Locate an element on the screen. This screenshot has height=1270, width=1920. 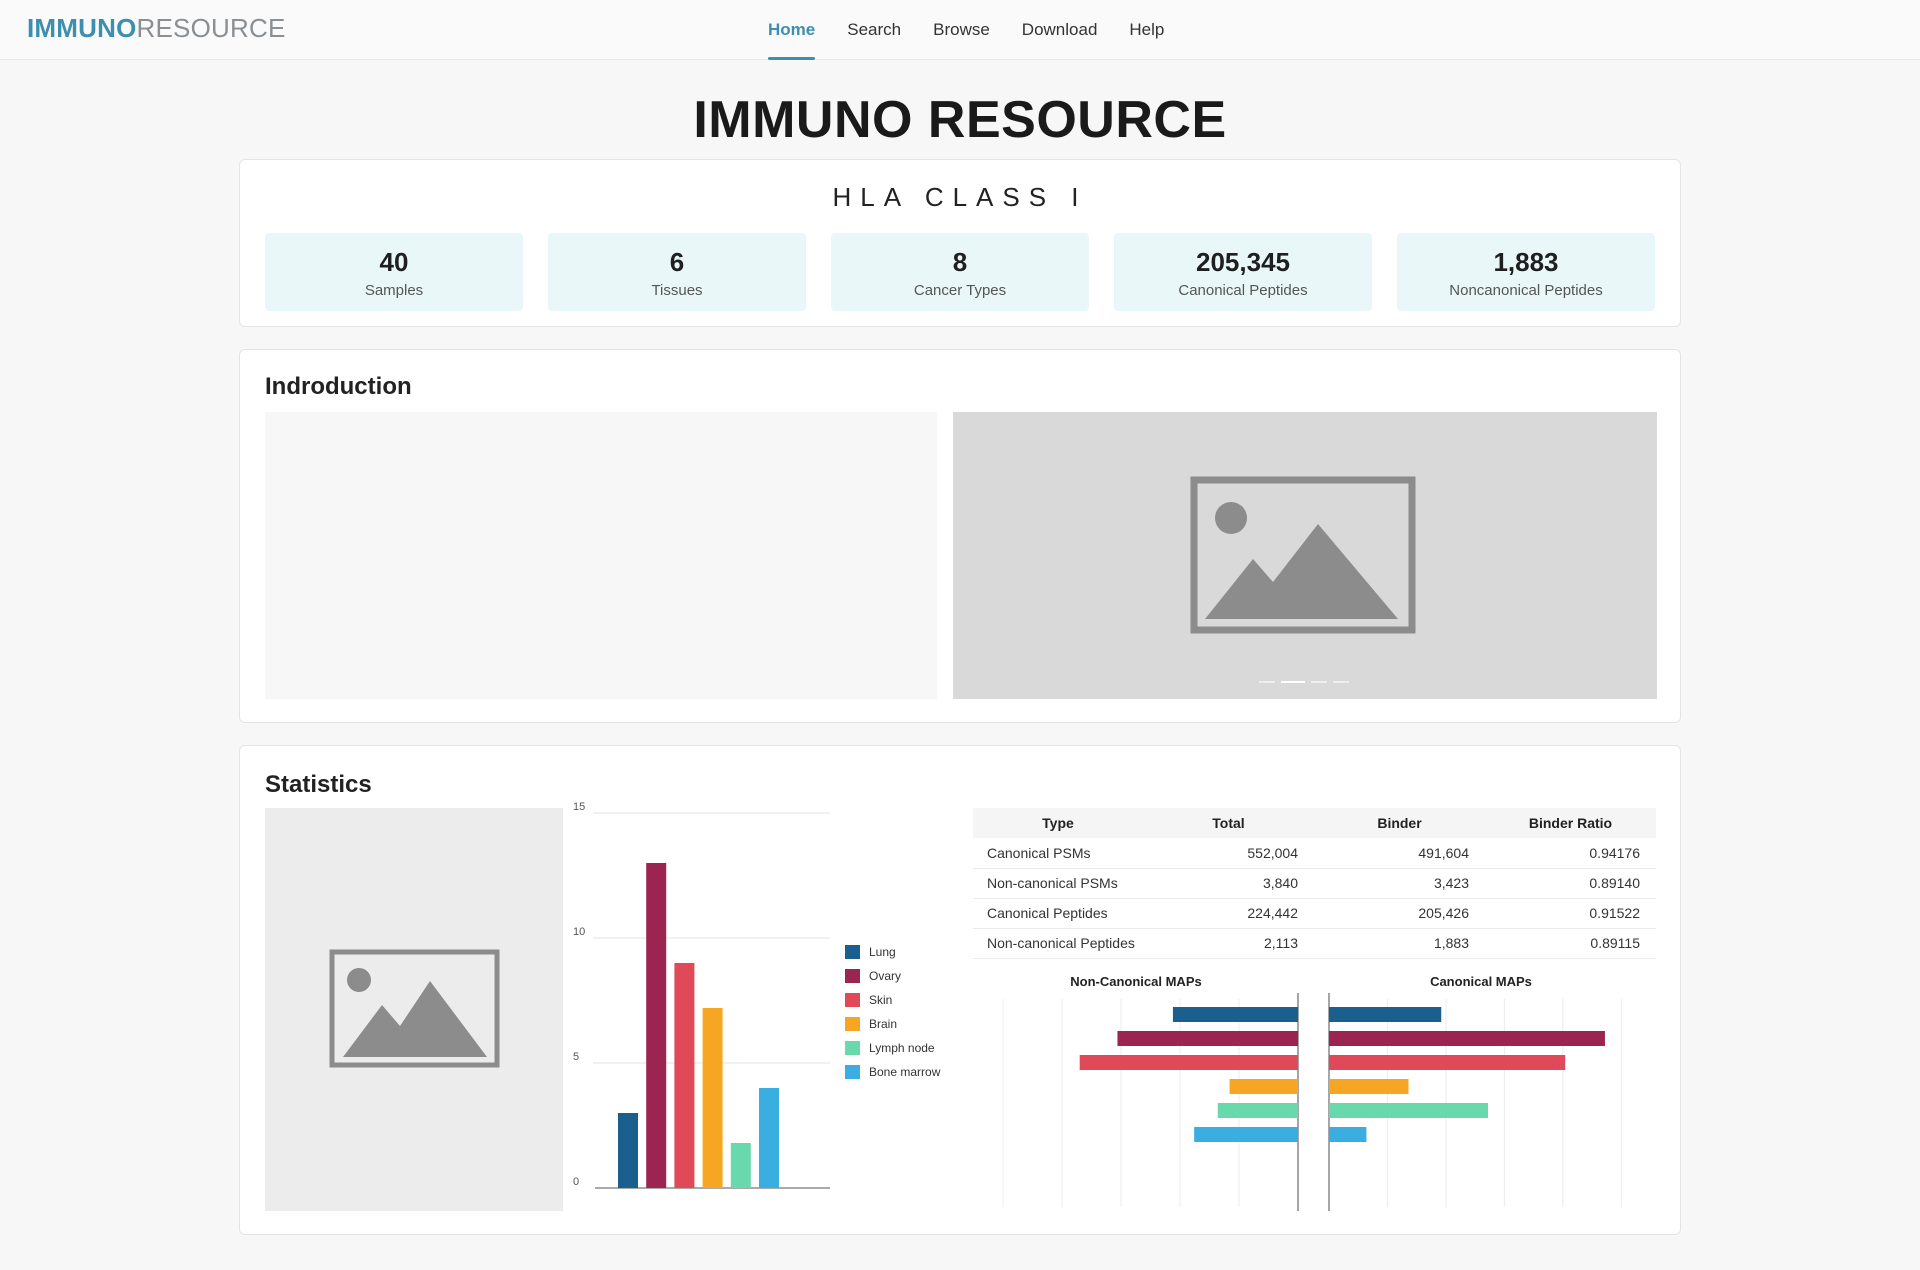
table-row: Non-canonical PSMs 3,840 3,423 0.89140 is located at coordinates (1314, 883).